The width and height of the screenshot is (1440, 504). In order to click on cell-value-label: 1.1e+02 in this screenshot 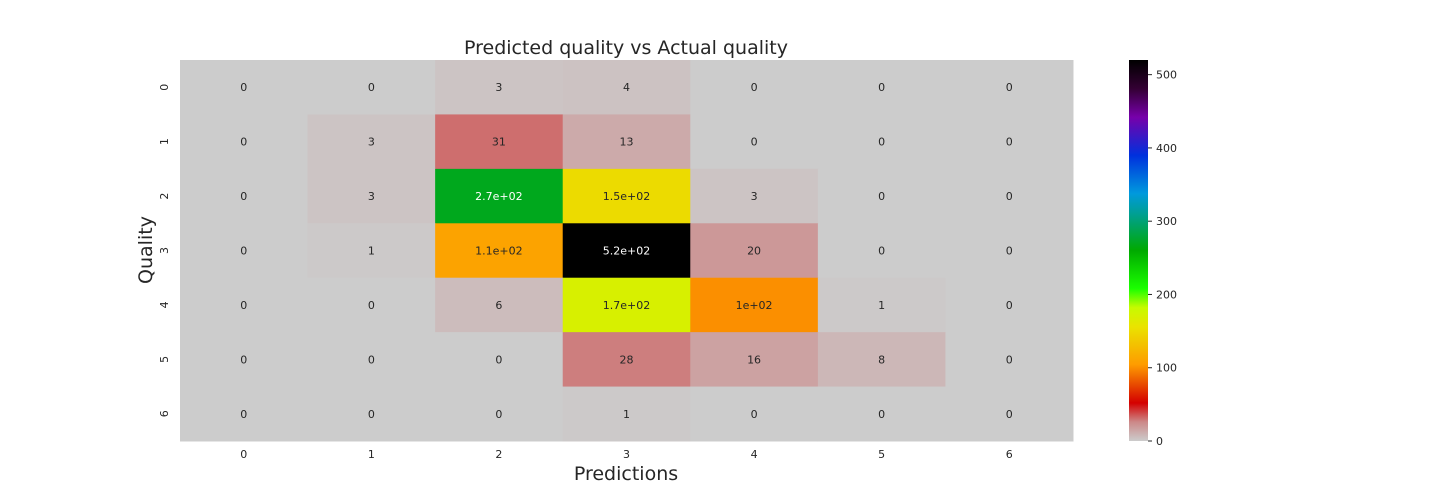, I will do `click(498, 251)`.